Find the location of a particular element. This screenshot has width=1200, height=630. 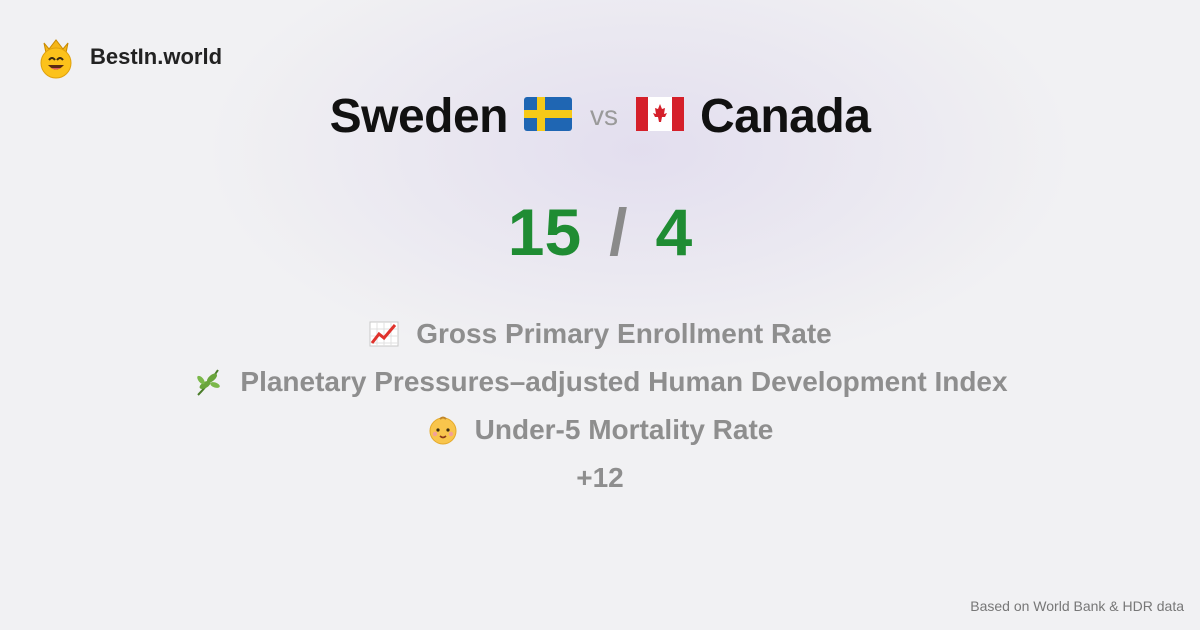

brand-name: BestIn.world is located at coordinates (156, 56).